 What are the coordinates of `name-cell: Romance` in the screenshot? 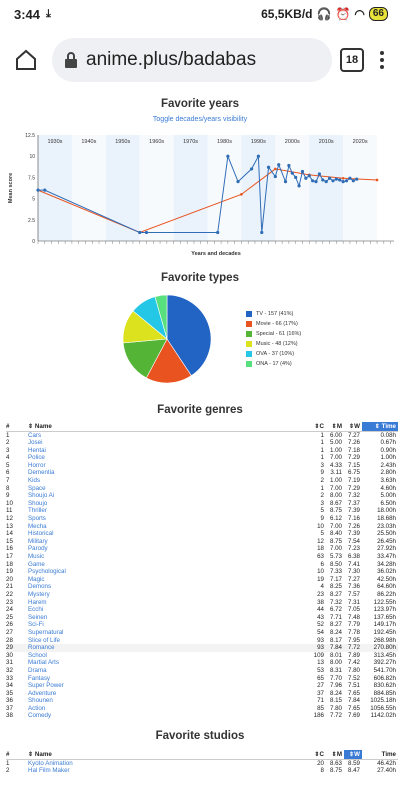 It's located at (169, 648).